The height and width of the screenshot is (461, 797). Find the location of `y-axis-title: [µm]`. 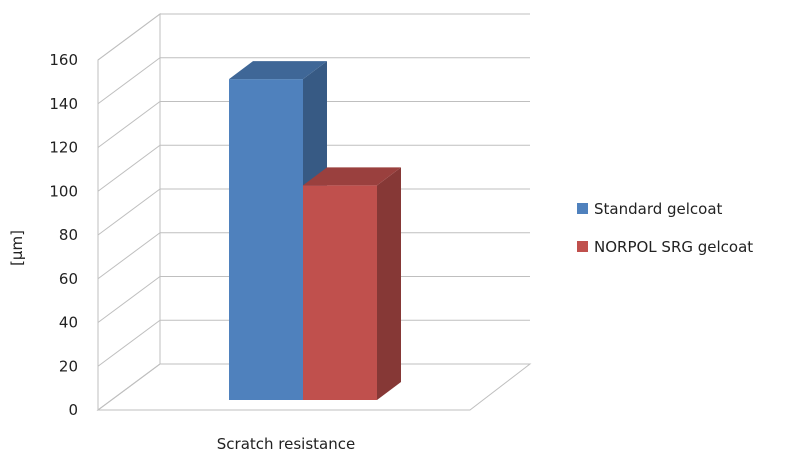

y-axis-title: [µm] is located at coordinates (17, 248).